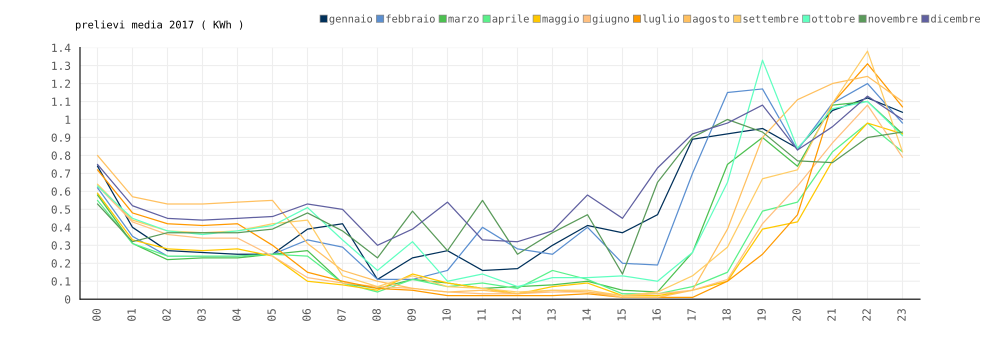 The image size is (1000, 340). I want to click on x-tick-label: 23, so click(901, 315).